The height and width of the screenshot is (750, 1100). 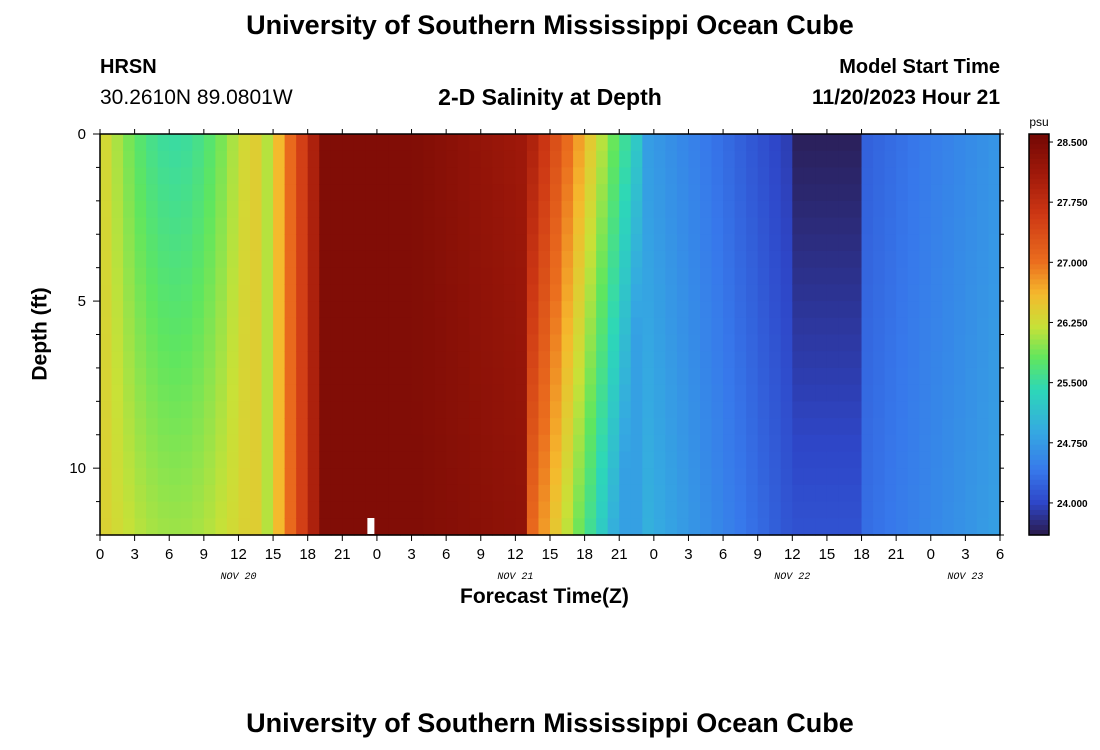 What do you see at coordinates (906, 97) in the screenshot?
I see `model-start-value: 11/20/2023 Hour 21` at bounding box center [906, 97].